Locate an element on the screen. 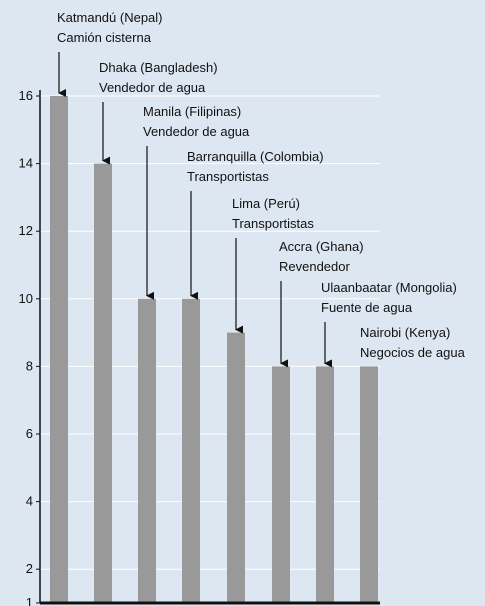 The image size is (485, 606). y-tick-label: 6 is located at coordinates (29, 433).